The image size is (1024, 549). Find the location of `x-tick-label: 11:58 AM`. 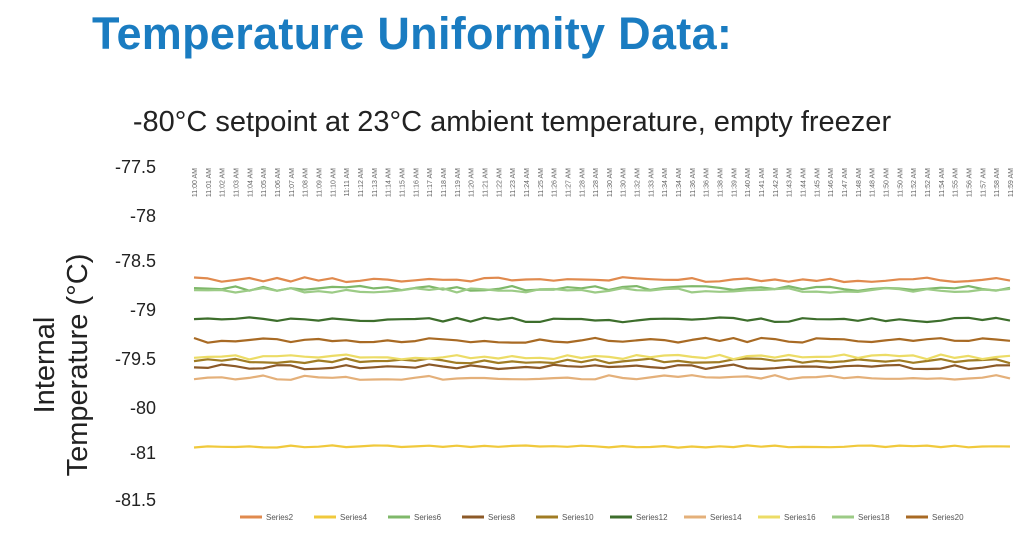

x-tick-label: 11:58 AM is located at coordinates (997, 182).